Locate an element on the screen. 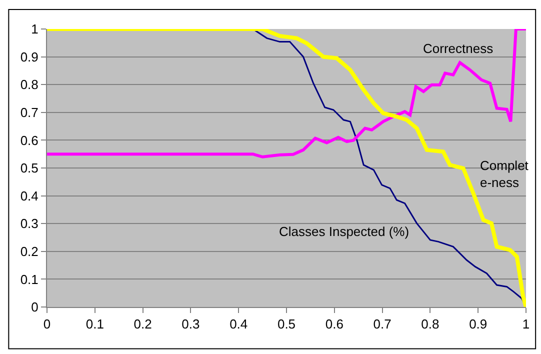  y-tick-label: 0.9 is located at coordinates (29, 56).